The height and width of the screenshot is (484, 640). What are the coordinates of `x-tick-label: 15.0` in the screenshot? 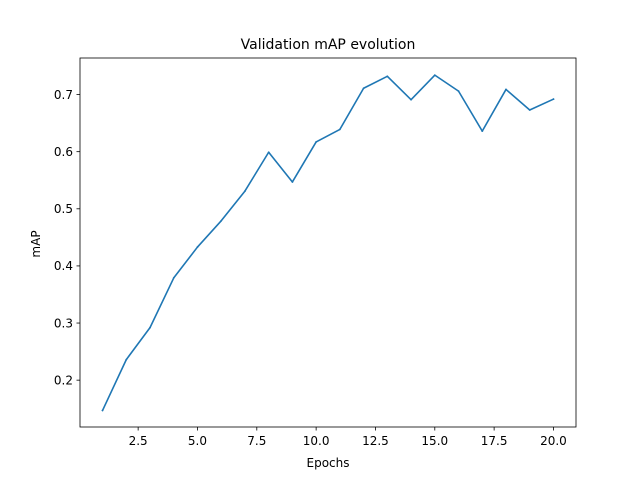 It's located at (434, 441).